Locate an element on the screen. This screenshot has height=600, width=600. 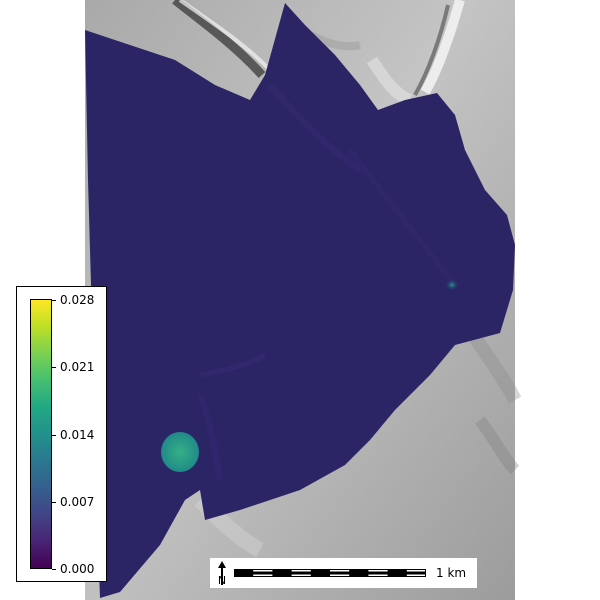
north-arrow-icon: N is located at coordinates (222, 573).